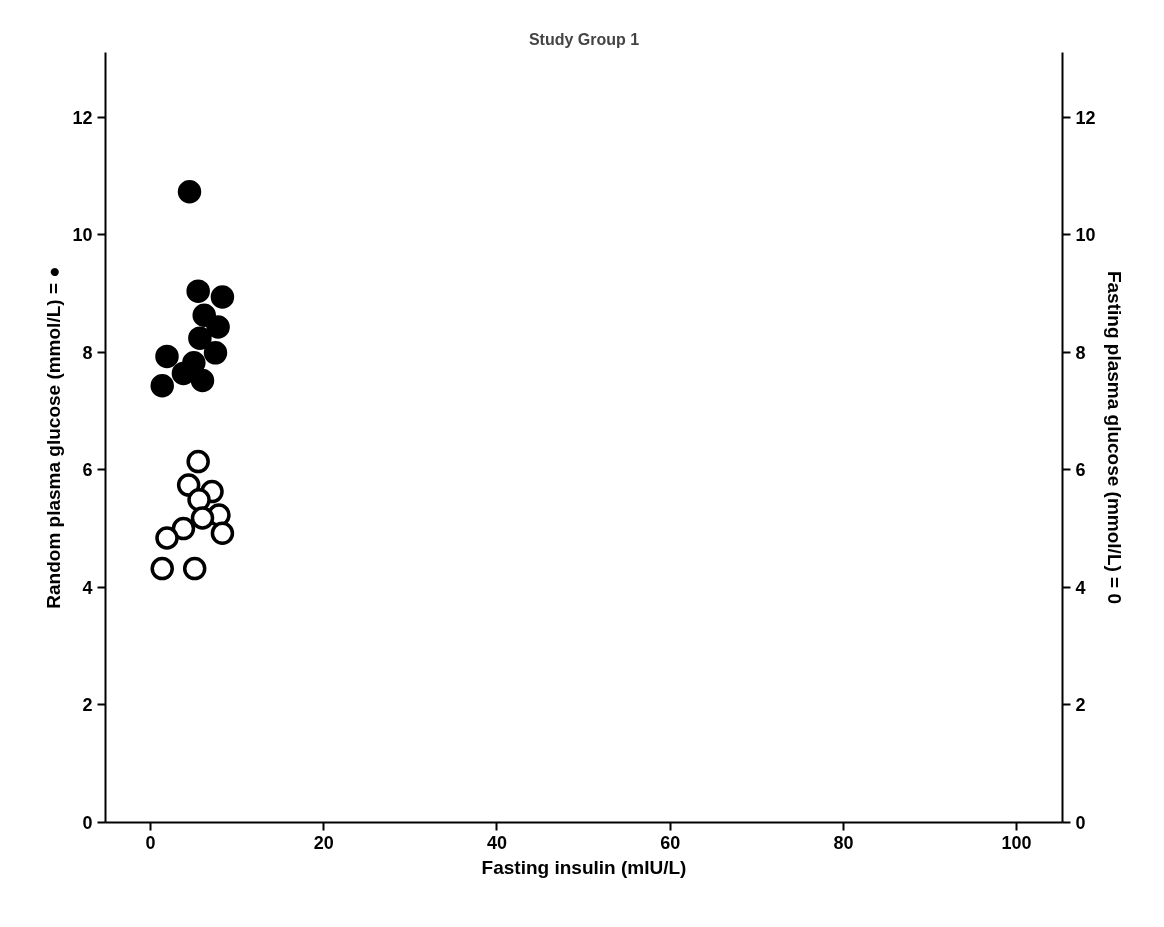  Describe the element at coordinates (323, 842) in the screenshot. I see `x-tick-label: 20` at that location.